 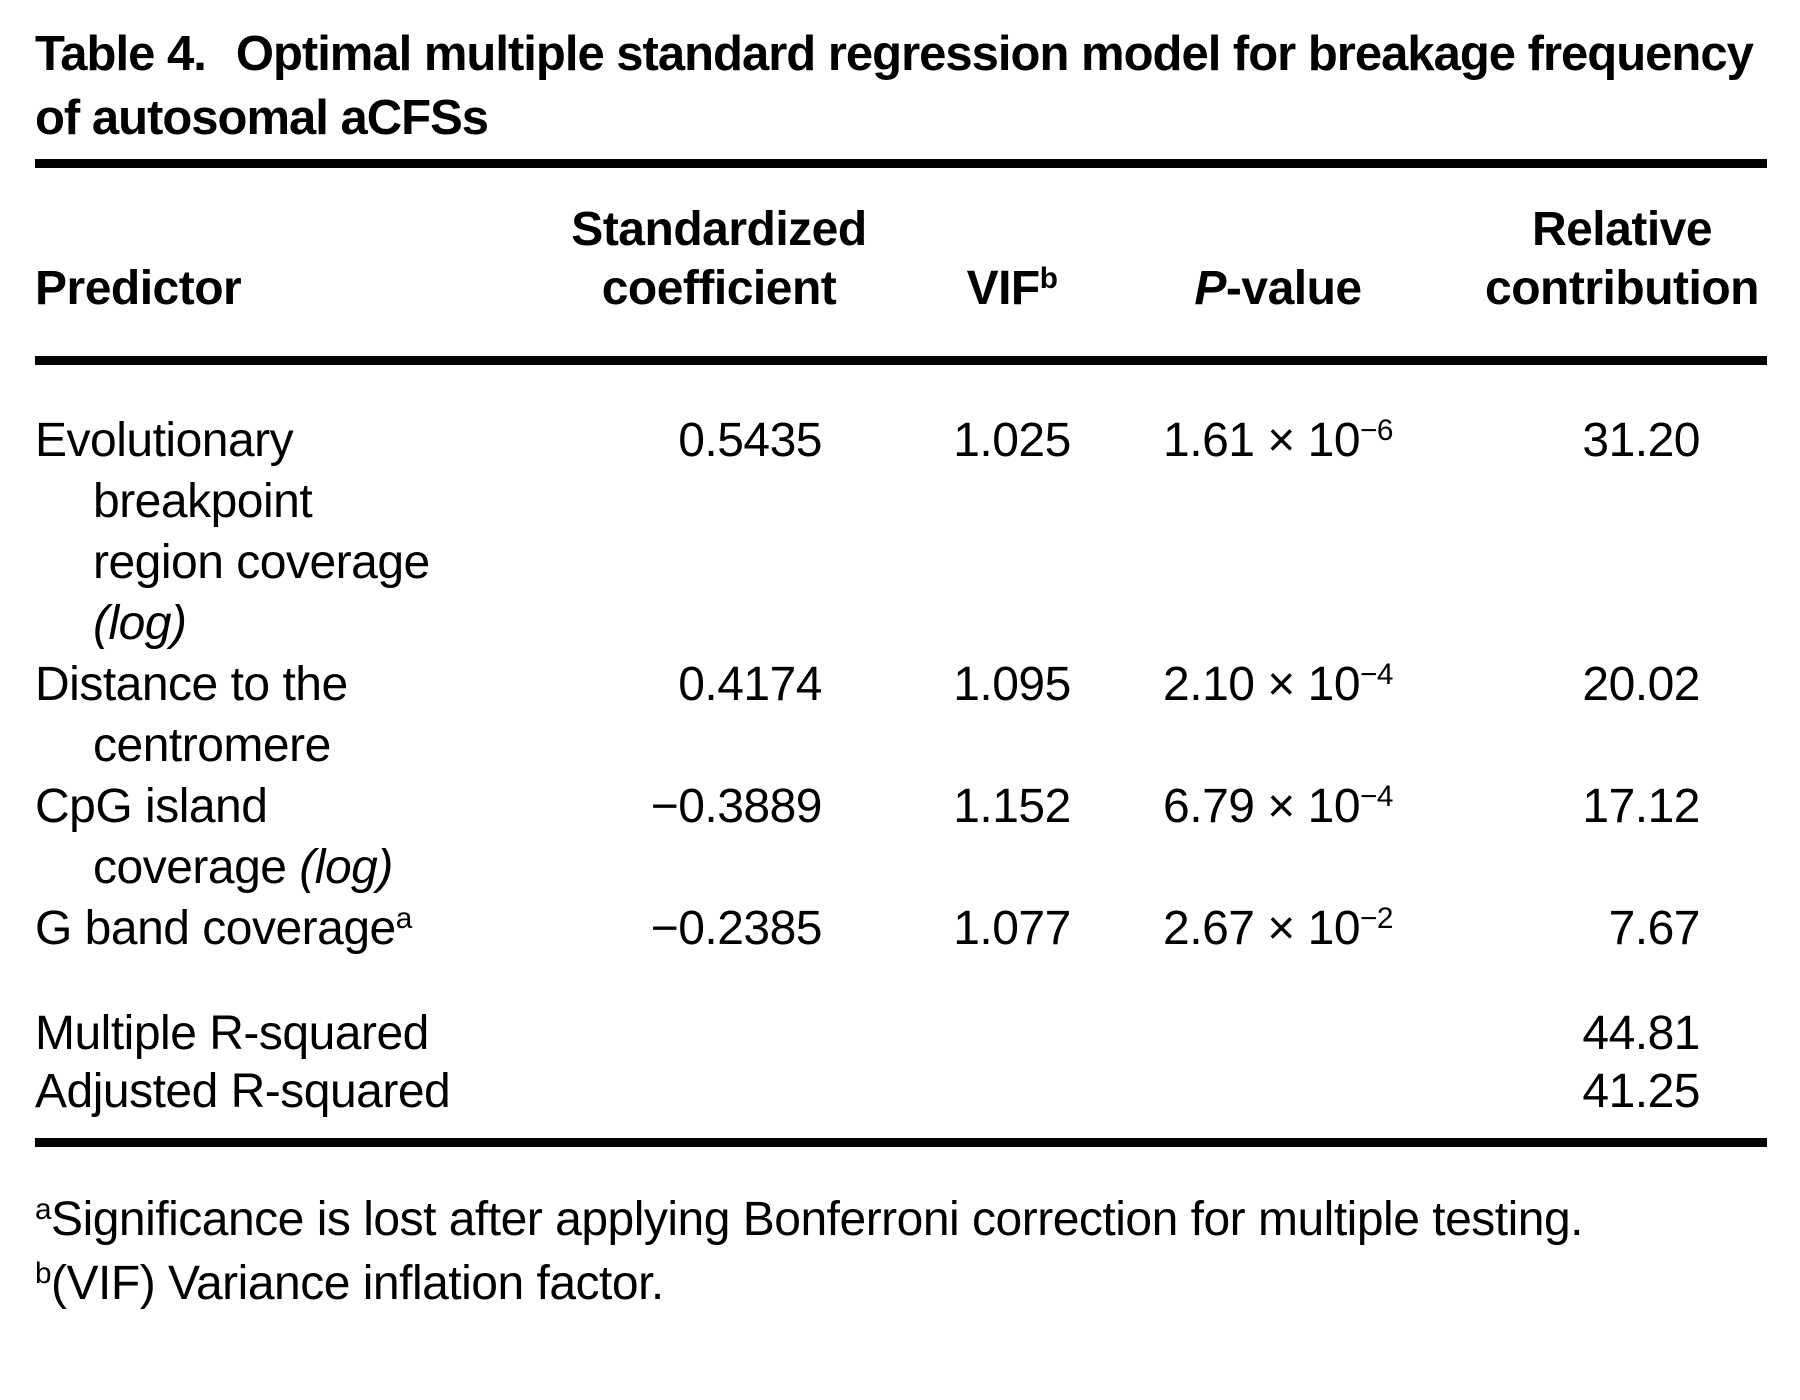 I want to click on relative-contribution-value: 7.67, so click(x=1654, y=928).